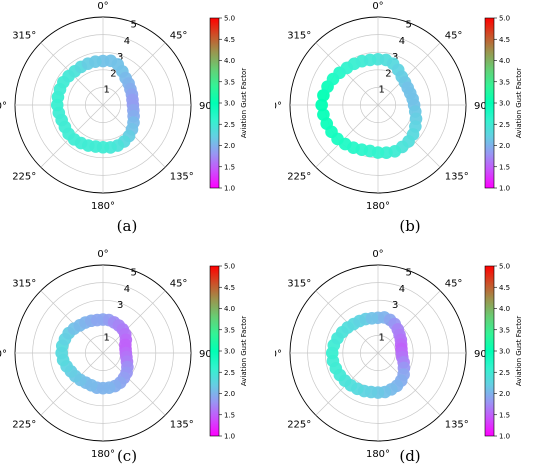 The image size is (550, 469). Describe the element at coordinates (483, 354) in the screenshot. I see `angle-tick-label: 90°` at that location.